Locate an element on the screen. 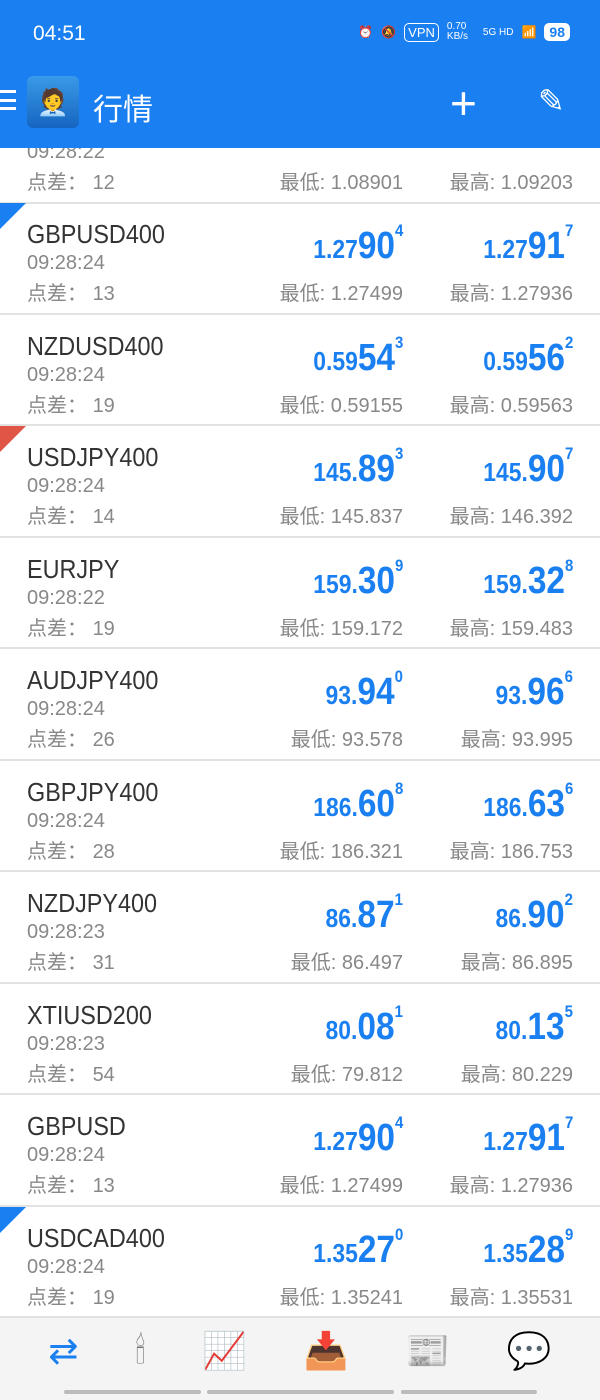 This screenshot has height=1400, width=600. news-icon: 📰 is located at coordinates (428, 1350).